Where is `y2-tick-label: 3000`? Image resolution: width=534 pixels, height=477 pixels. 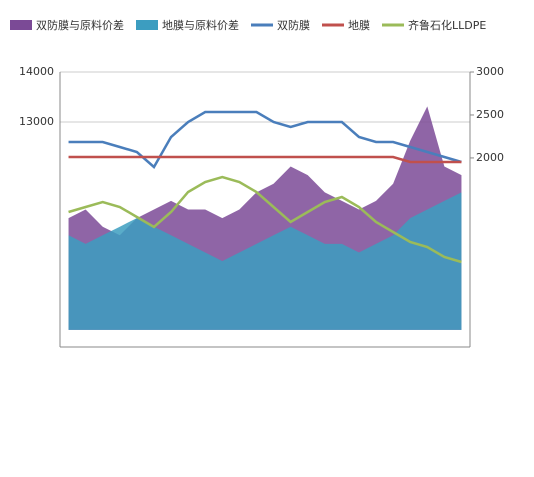 y2-tick-label: 3000 is located at coordinates (490, 71).